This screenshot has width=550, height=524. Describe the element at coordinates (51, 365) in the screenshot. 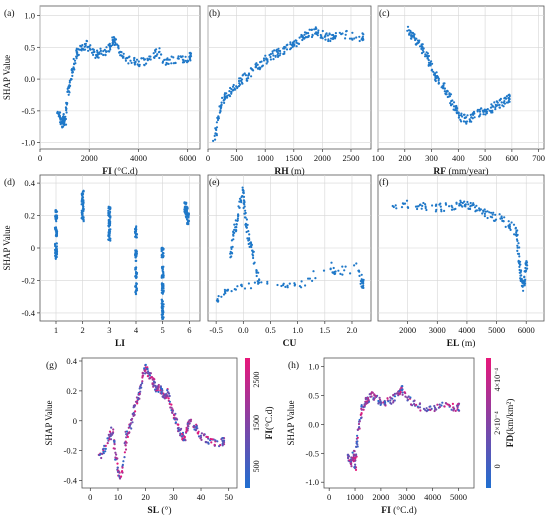

I see `panel-letter: (g)` at that location.